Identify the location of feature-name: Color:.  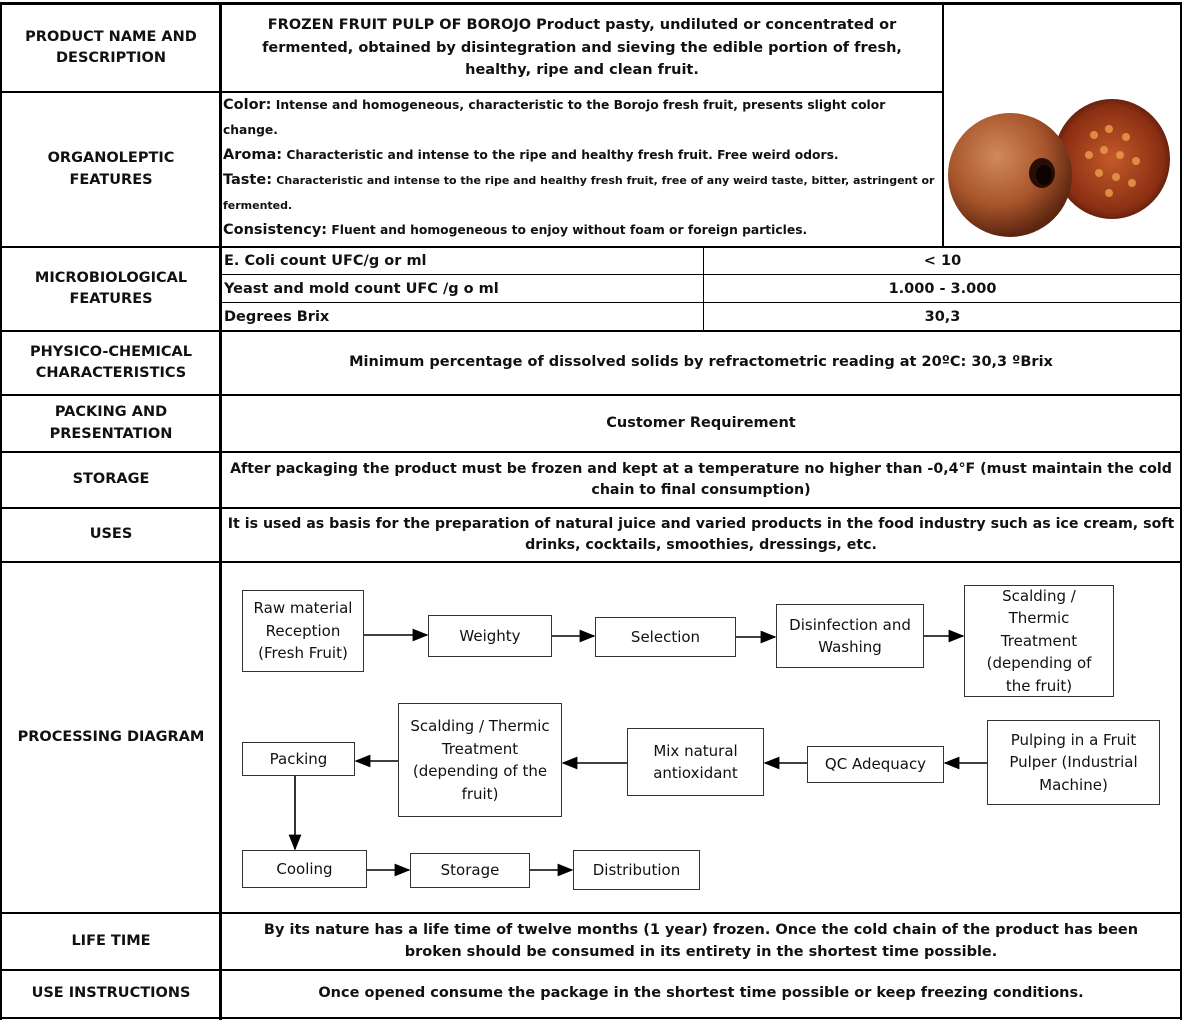
(247, 105).